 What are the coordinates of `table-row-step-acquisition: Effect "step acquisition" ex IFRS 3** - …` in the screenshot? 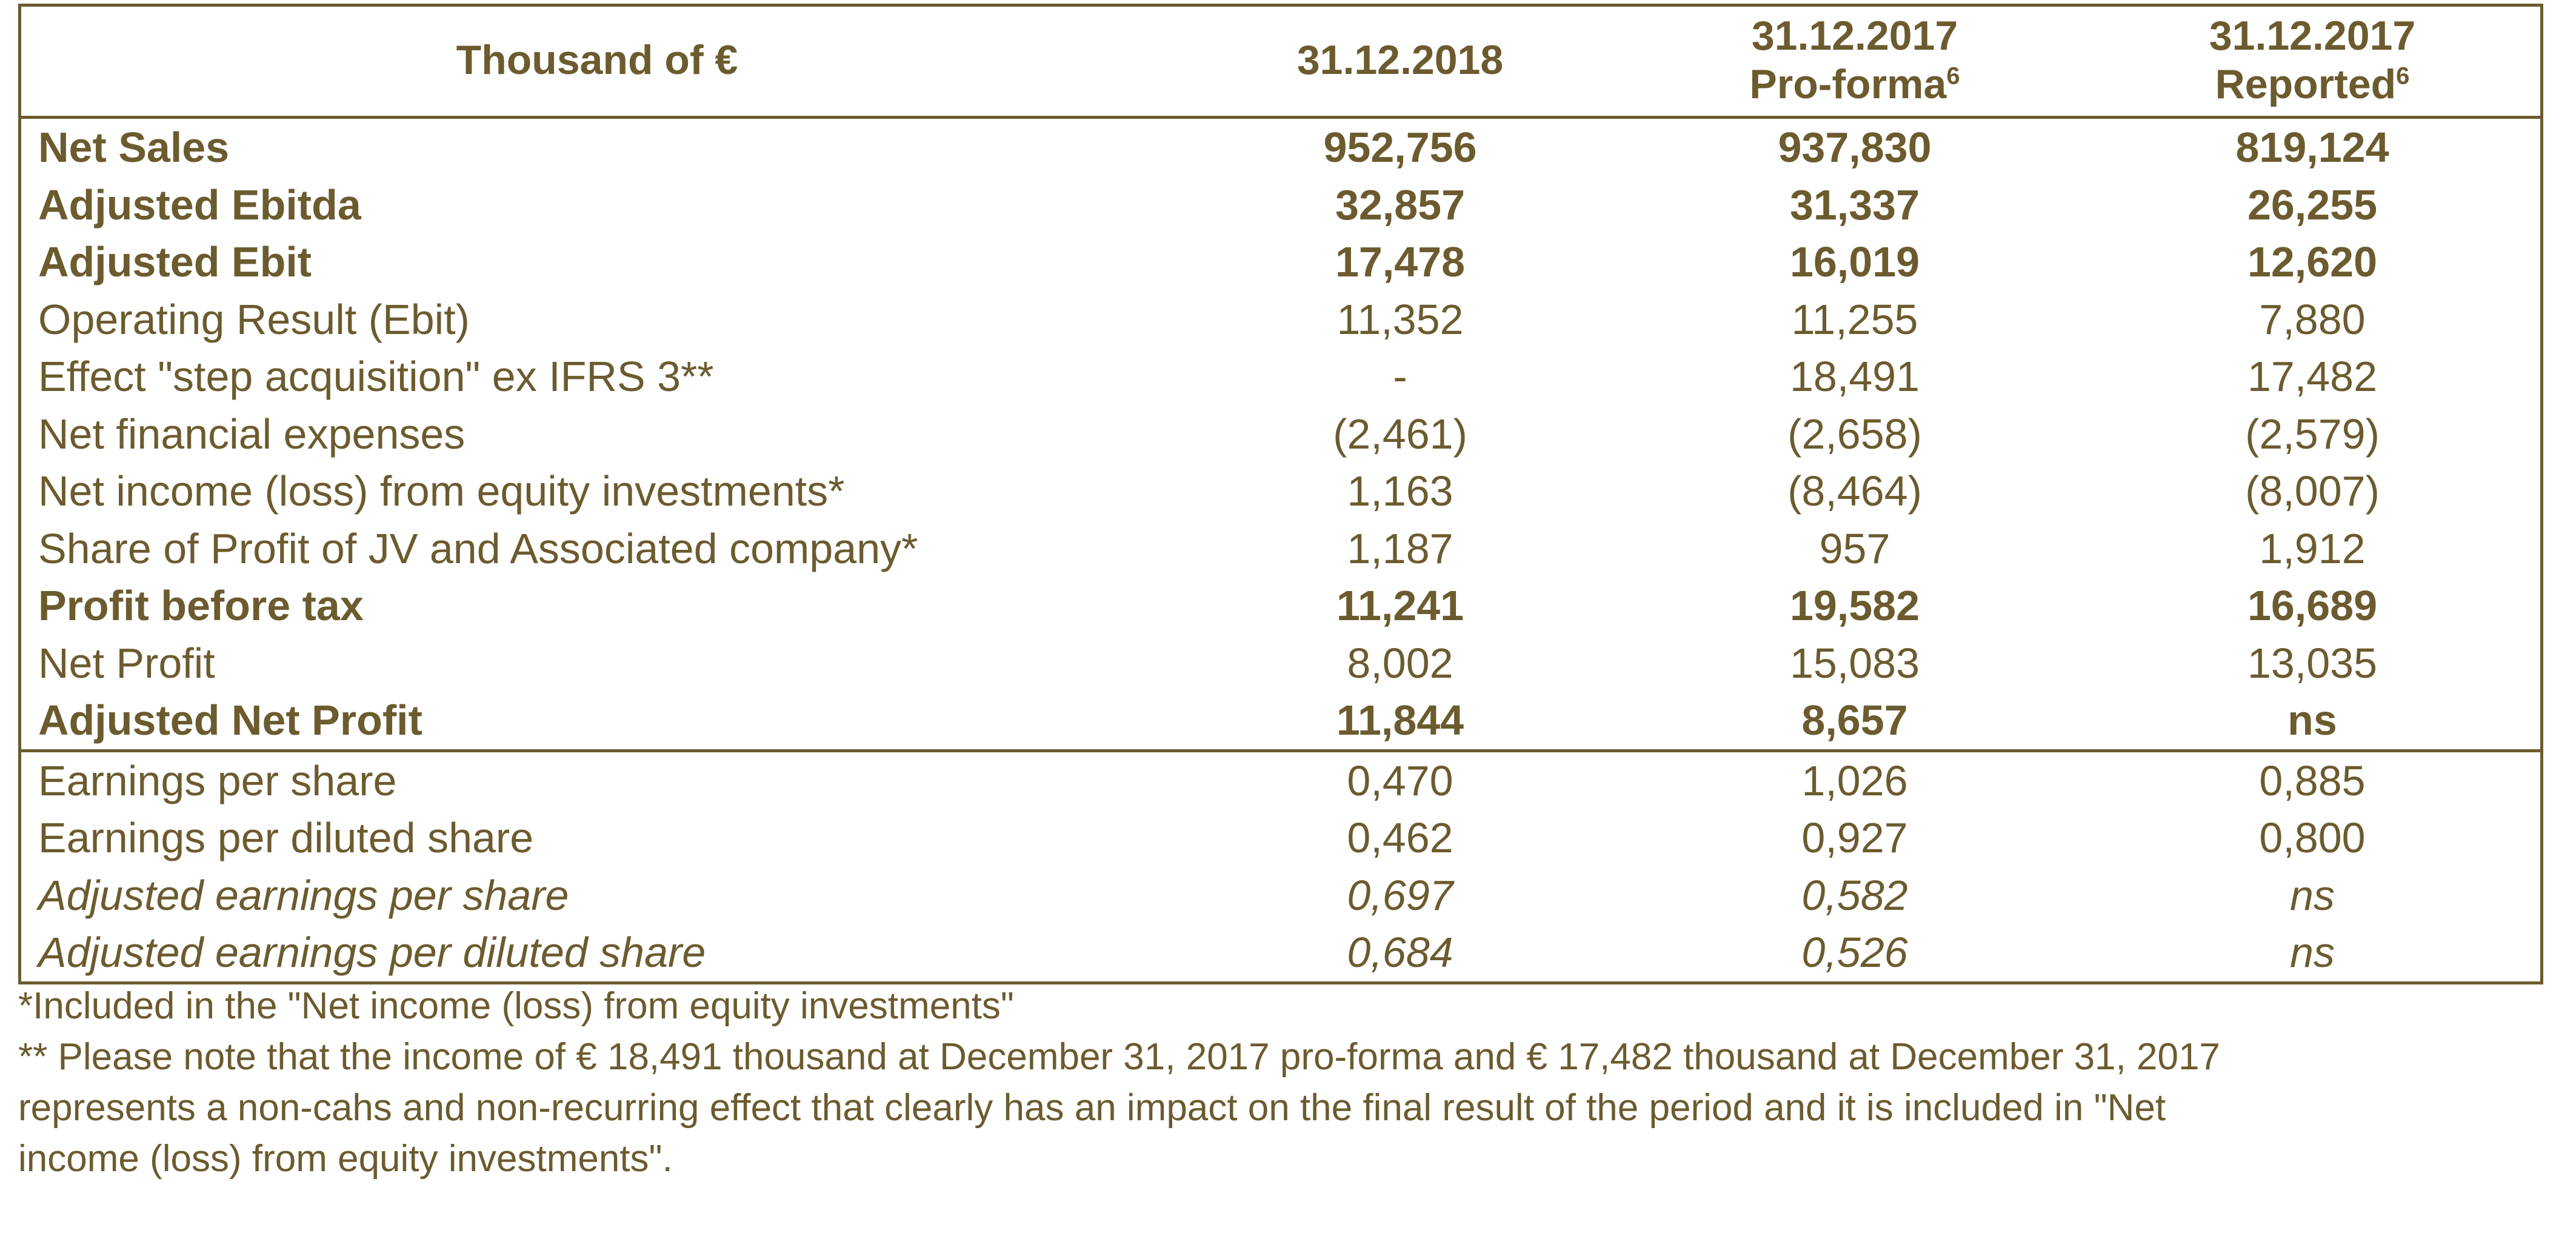 It's located at (1282, 377).